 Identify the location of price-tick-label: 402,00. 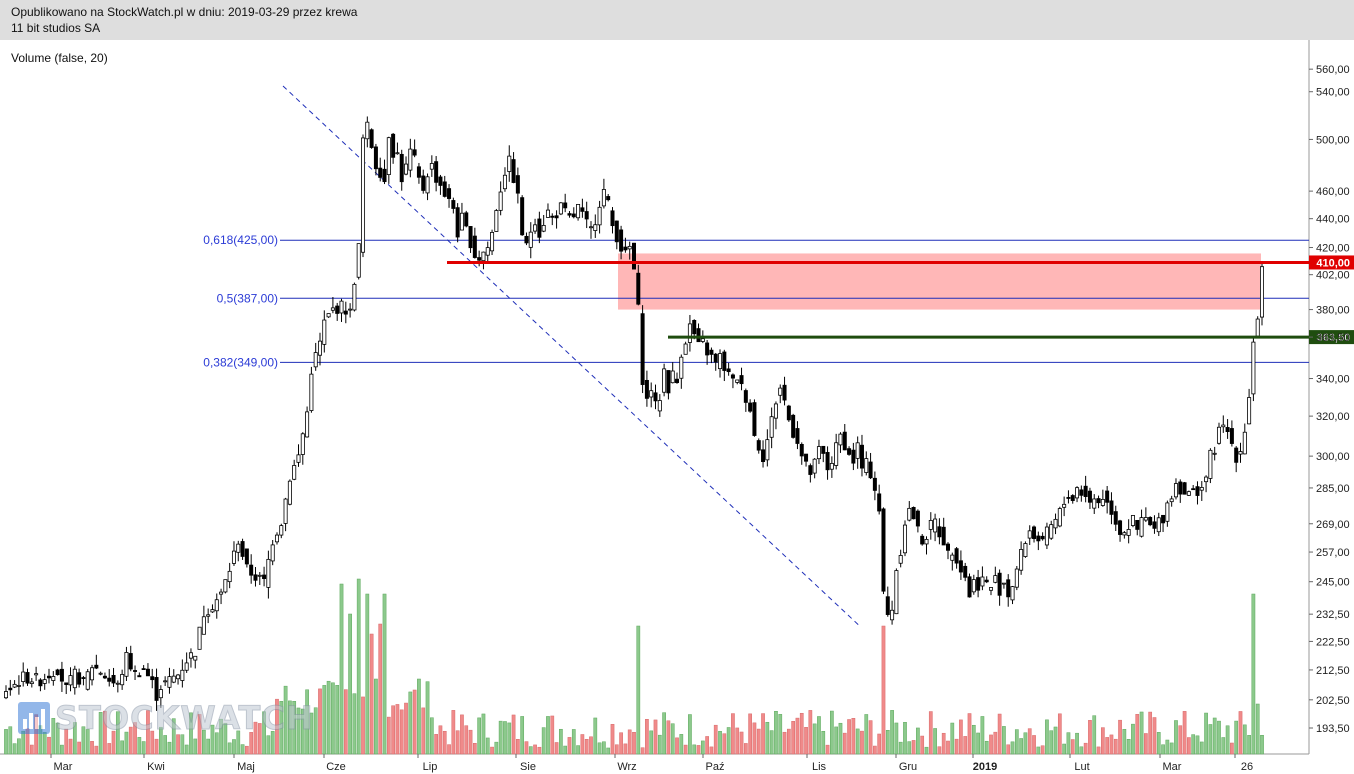
(1333, 276).